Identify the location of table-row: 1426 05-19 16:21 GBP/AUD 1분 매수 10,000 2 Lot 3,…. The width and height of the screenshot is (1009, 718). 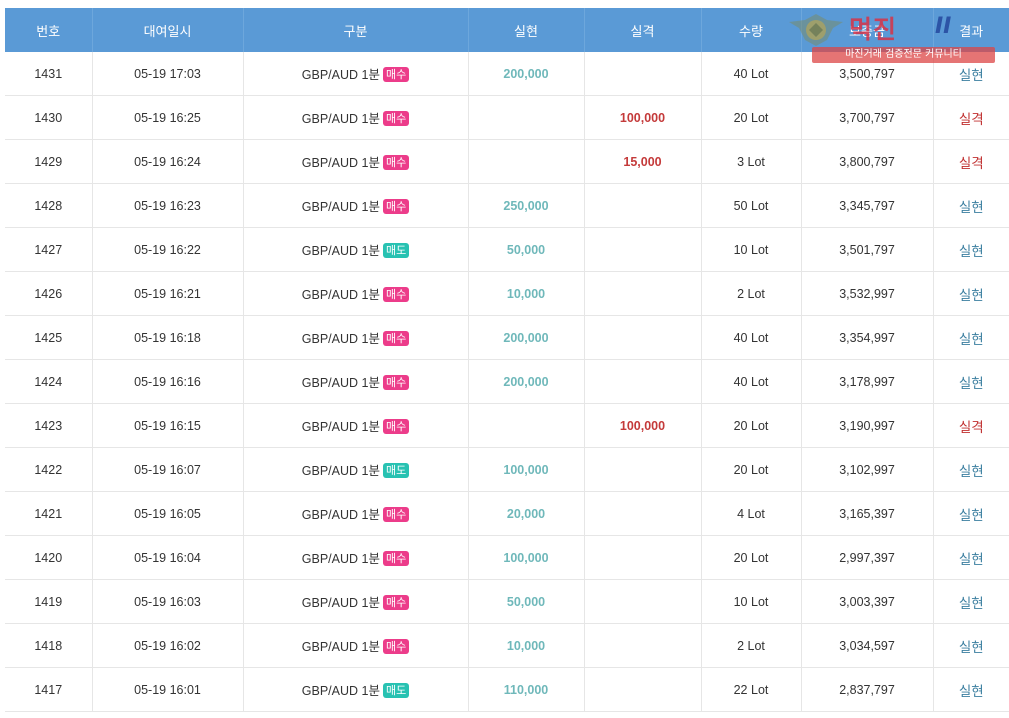
(507, 293).